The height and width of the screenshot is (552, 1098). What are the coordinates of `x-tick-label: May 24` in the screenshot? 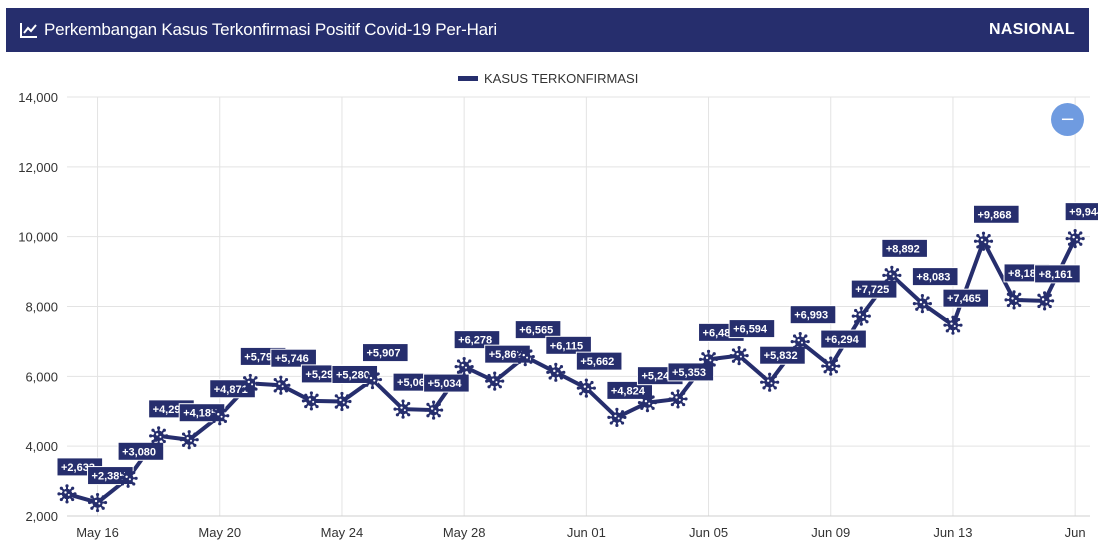 It's located at (342, 532).